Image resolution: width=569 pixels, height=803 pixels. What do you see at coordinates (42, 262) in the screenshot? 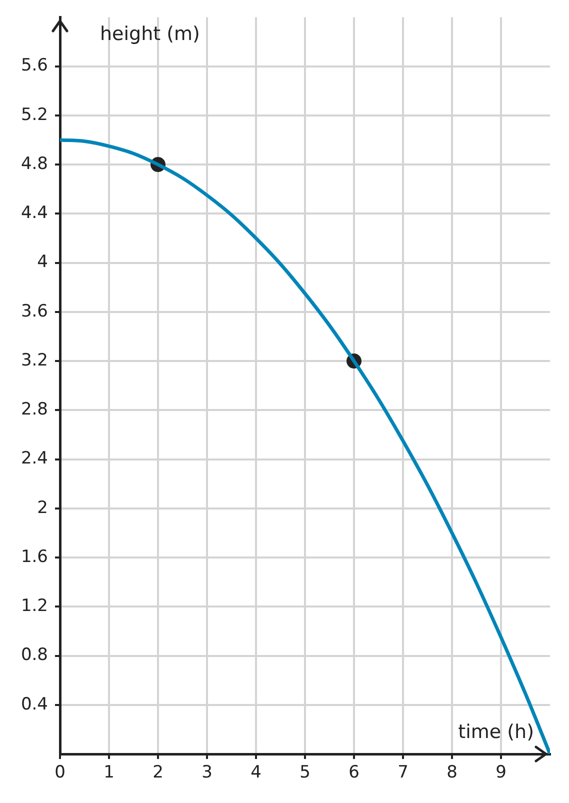
I see `y-tick-label: 4` at bounding box center [42, 262].